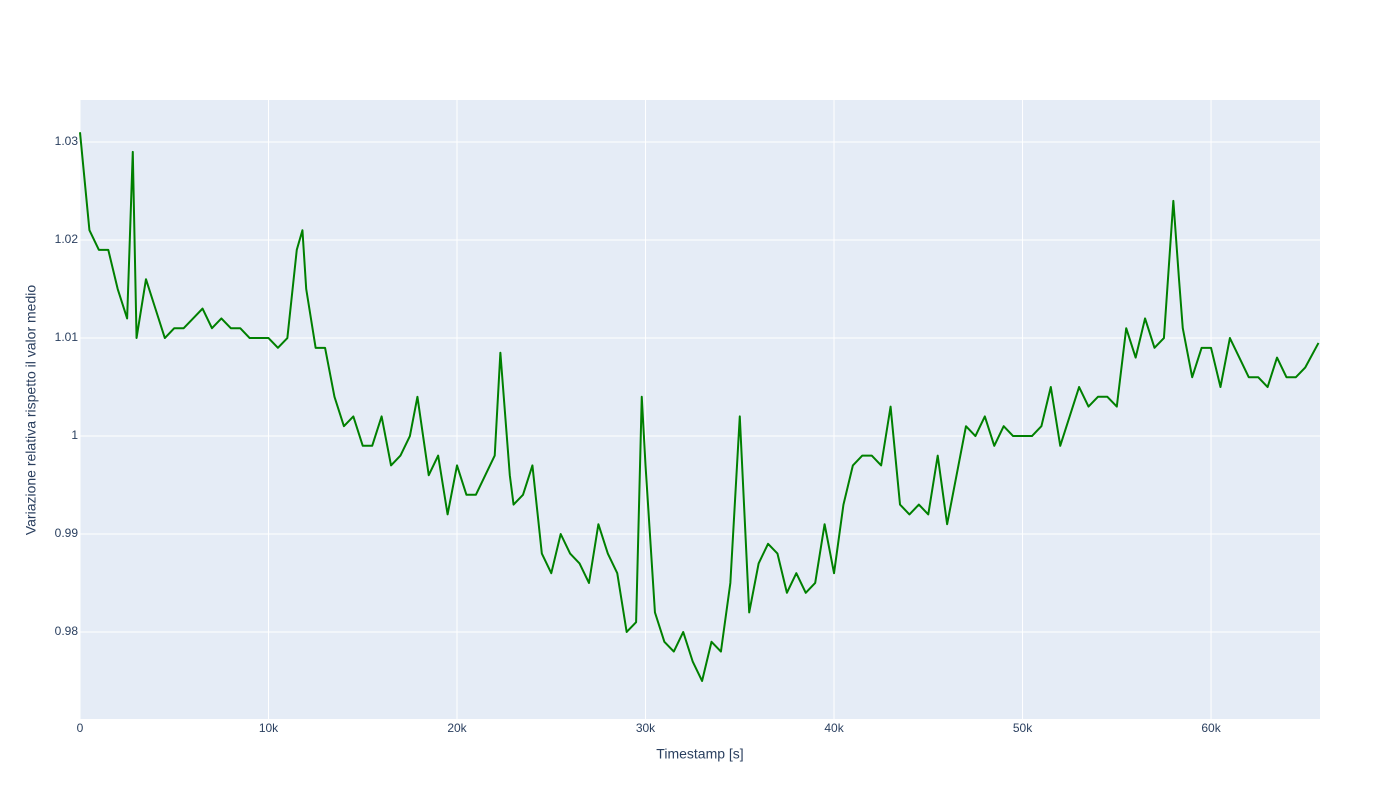 The image size is (1400, 800). I want to click on x-tick-label: 0, so click(80, 728).